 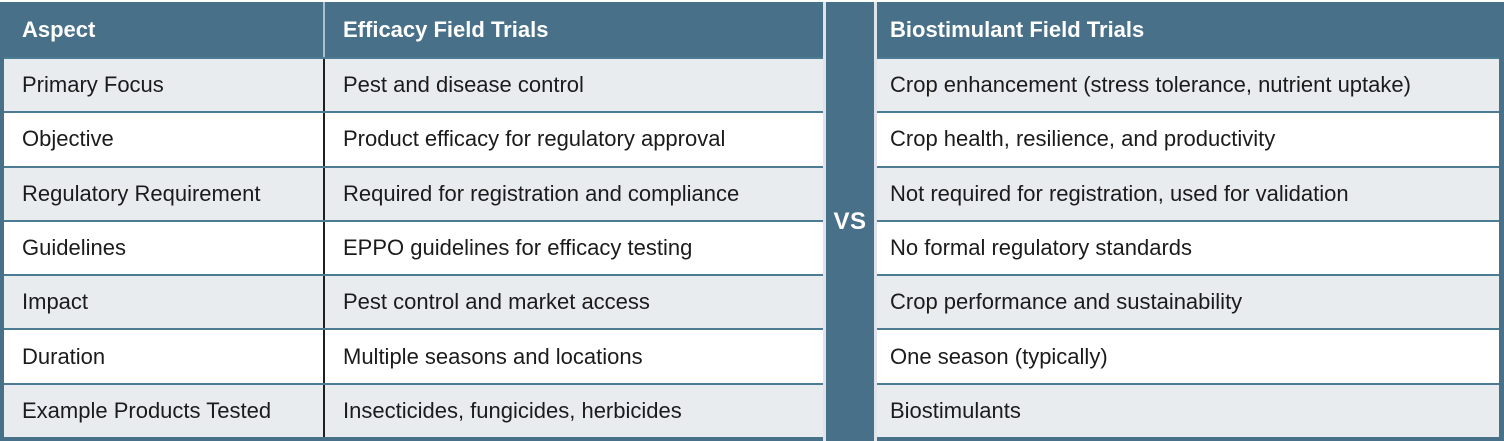 I want to click on aspect-cell: Objective, so click(x=164, y=139).